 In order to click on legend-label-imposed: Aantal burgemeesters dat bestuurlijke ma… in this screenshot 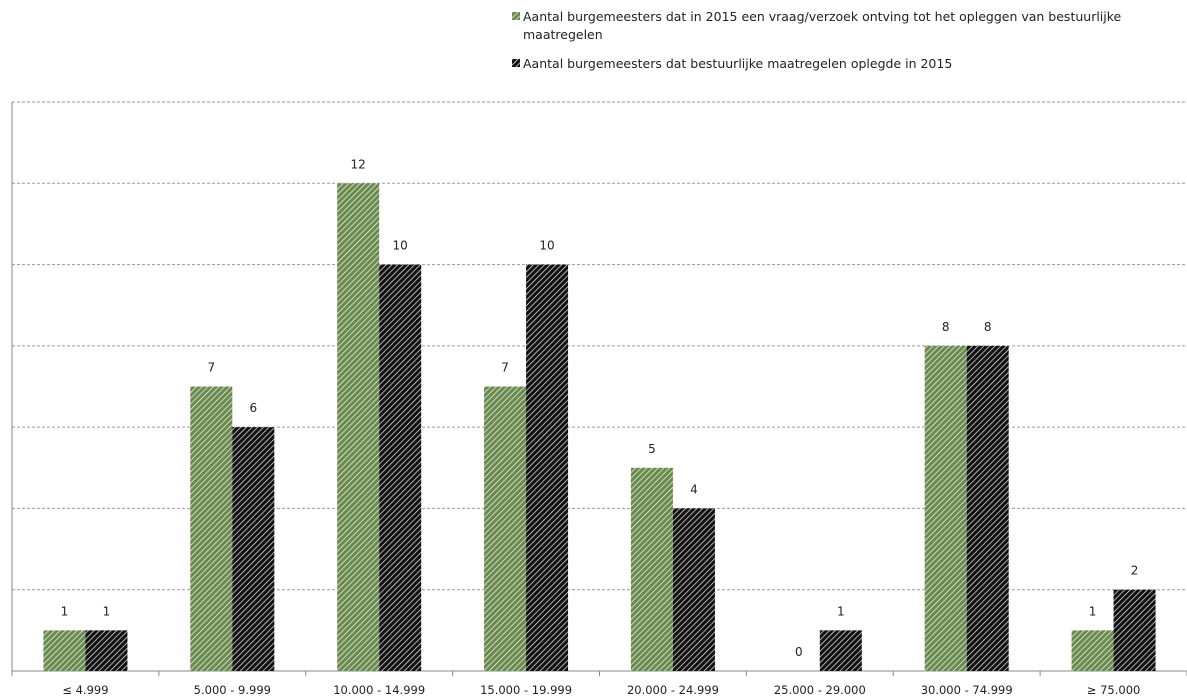, I will do `click(738, 63)`.